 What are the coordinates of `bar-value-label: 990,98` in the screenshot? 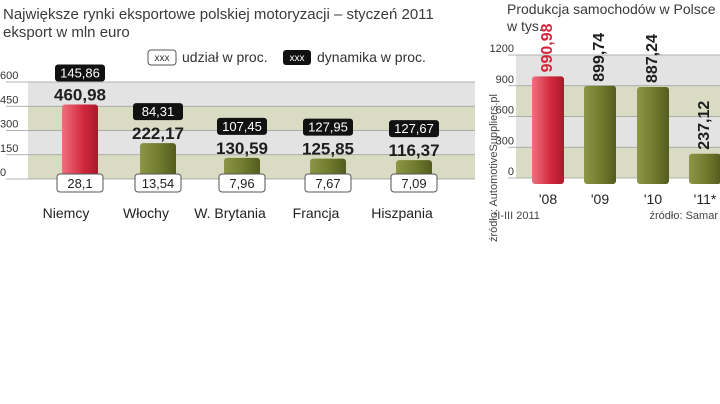 It's located at (547, 47).